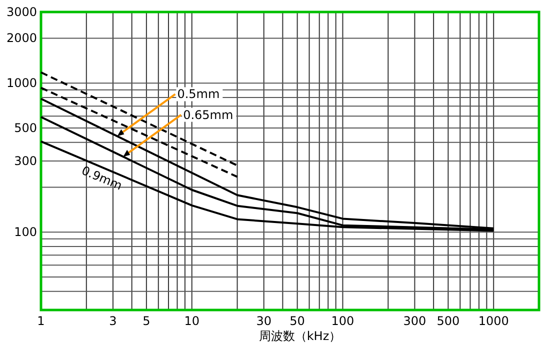 This screenshot has width=550, height=347. Describe the element at coordinates (493, 321) in the screenshot. I see `x-tick-label: 1000` at that location.